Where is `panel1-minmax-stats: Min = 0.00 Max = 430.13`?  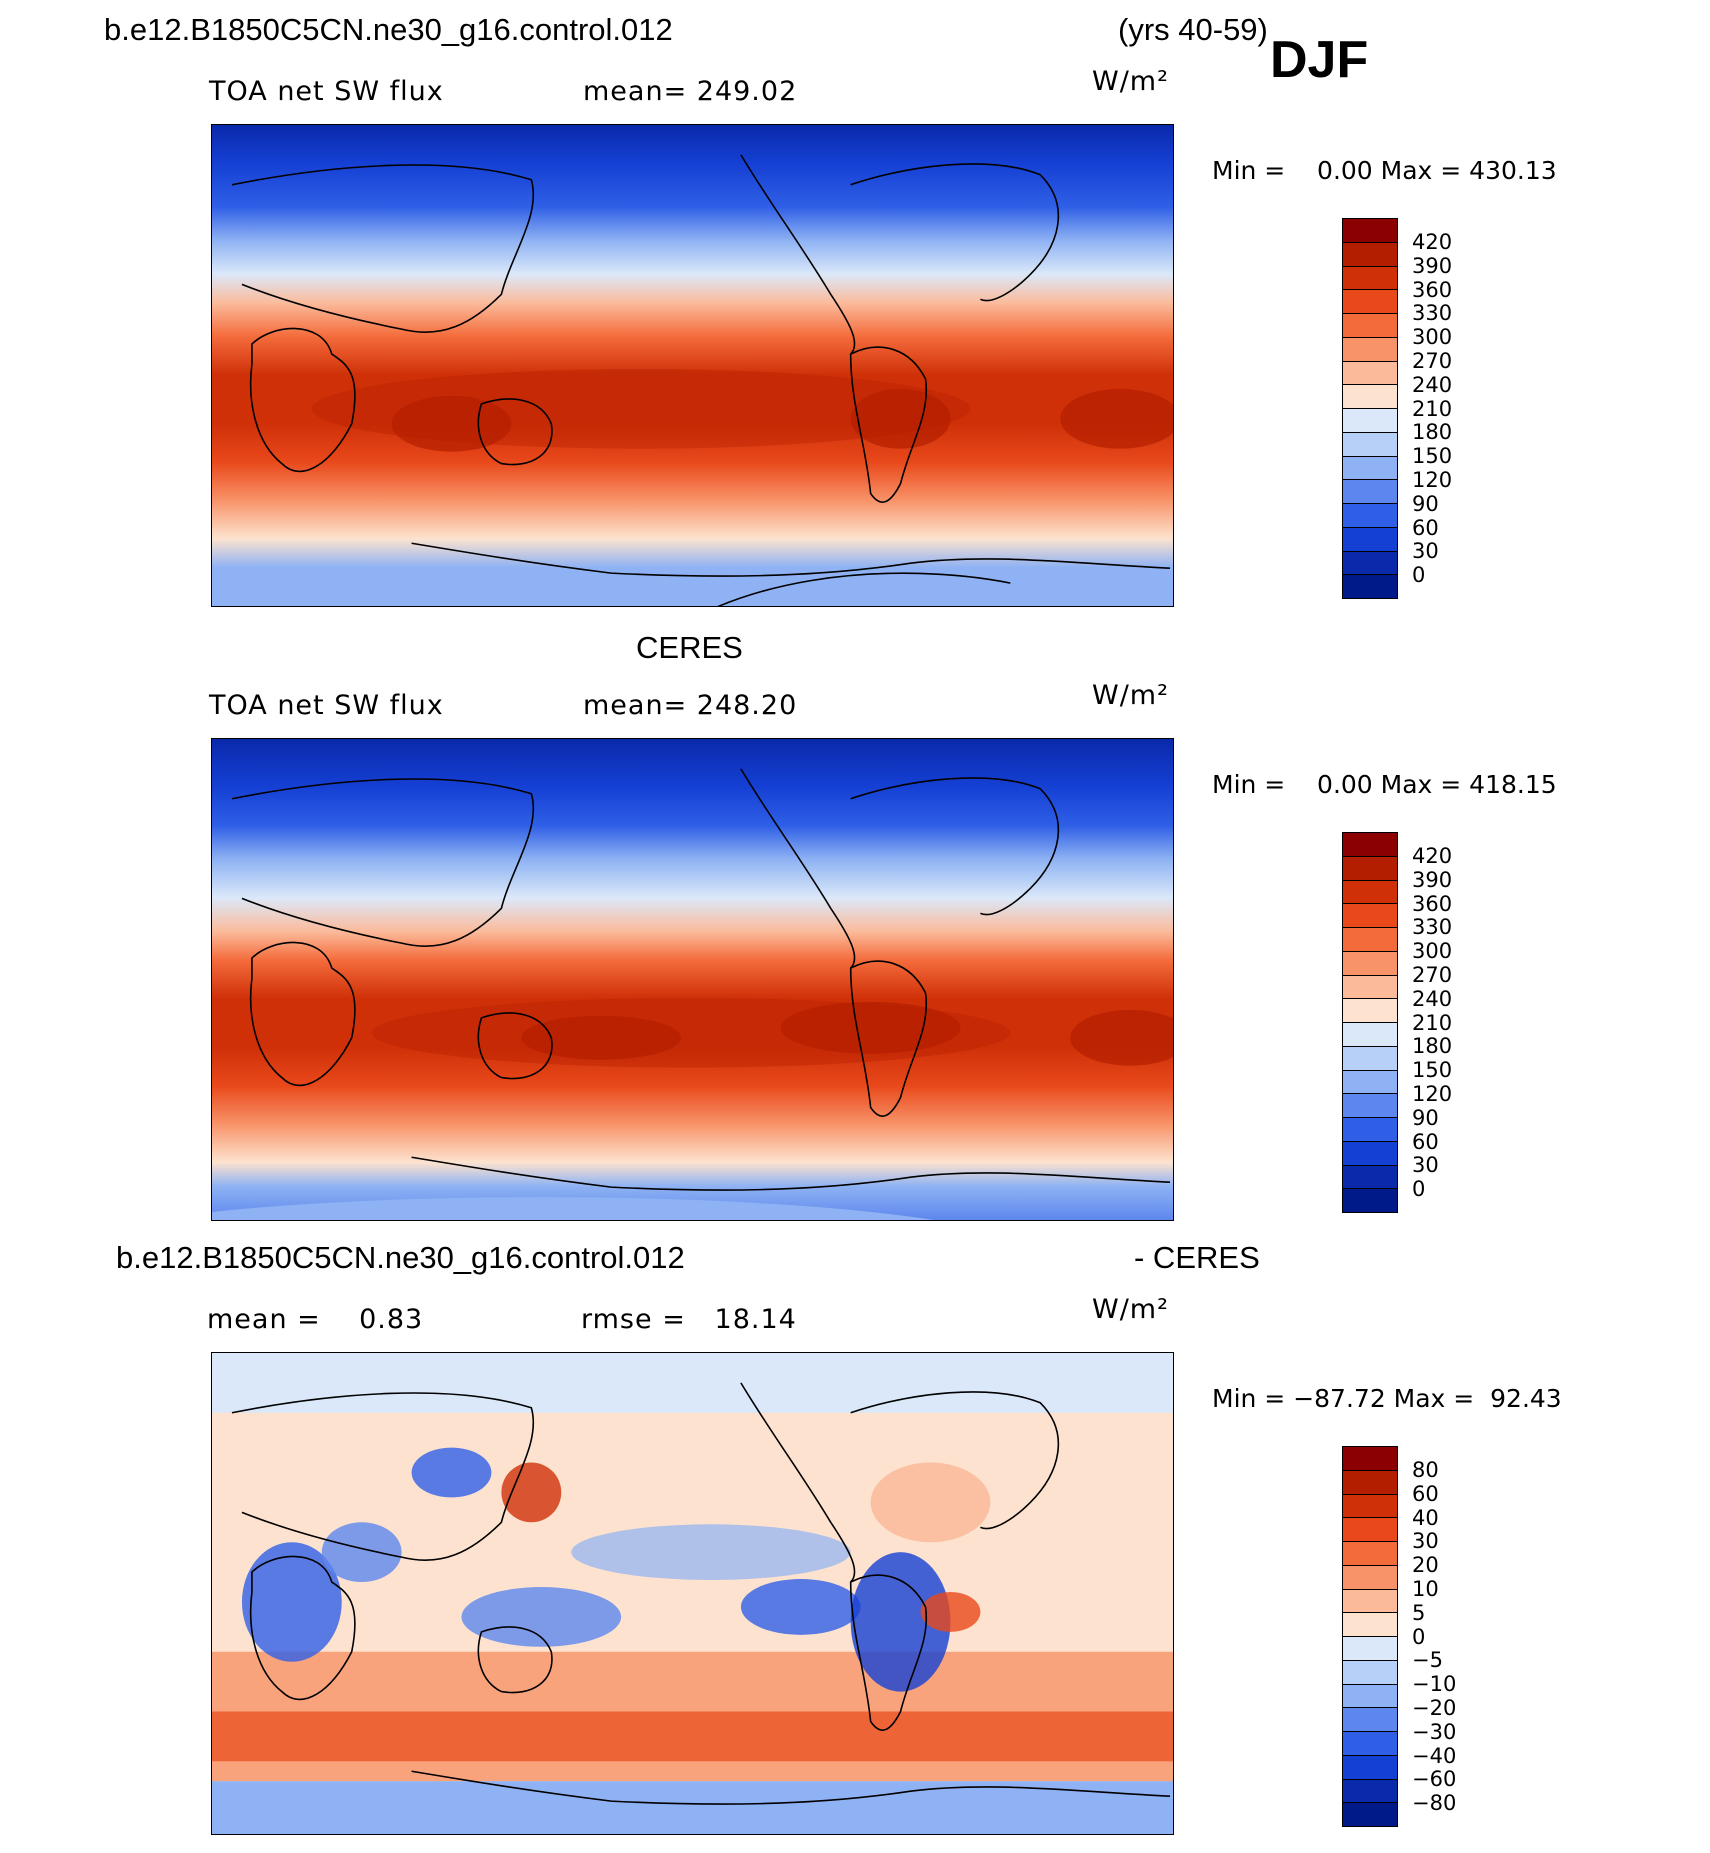
panel1-minmax-stats: Min = 0.00 Max = 430.13 is located at coordinates (1384, 170).